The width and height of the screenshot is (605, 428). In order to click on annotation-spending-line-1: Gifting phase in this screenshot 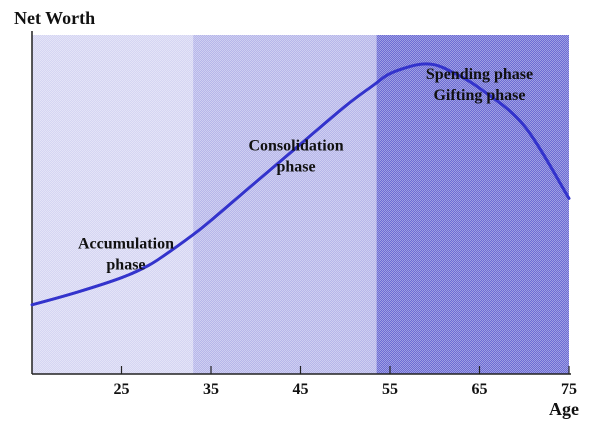, I will do `click(479, 95)`.